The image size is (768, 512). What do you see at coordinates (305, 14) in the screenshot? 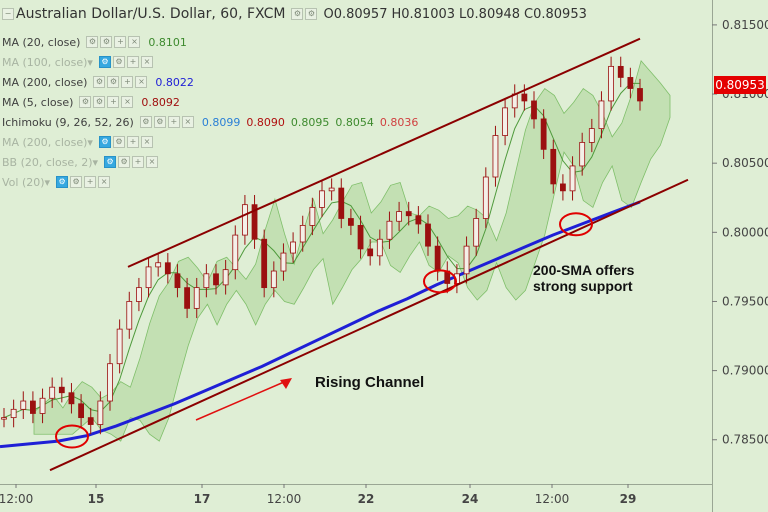
I see `symbol-settings-icon: ⚙ ⚙` at bounding box center [305, 14].